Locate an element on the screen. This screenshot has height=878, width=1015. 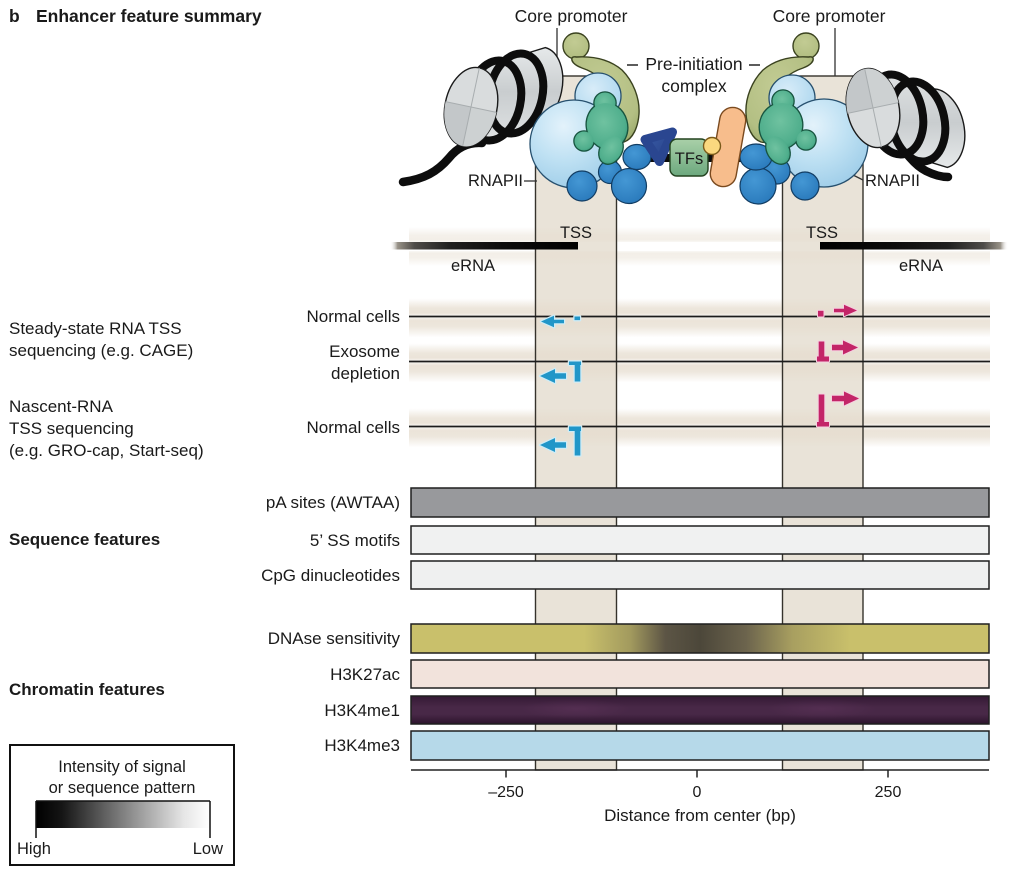
svg-text: Enhancer feature summary is located at coordinates (149, 16).